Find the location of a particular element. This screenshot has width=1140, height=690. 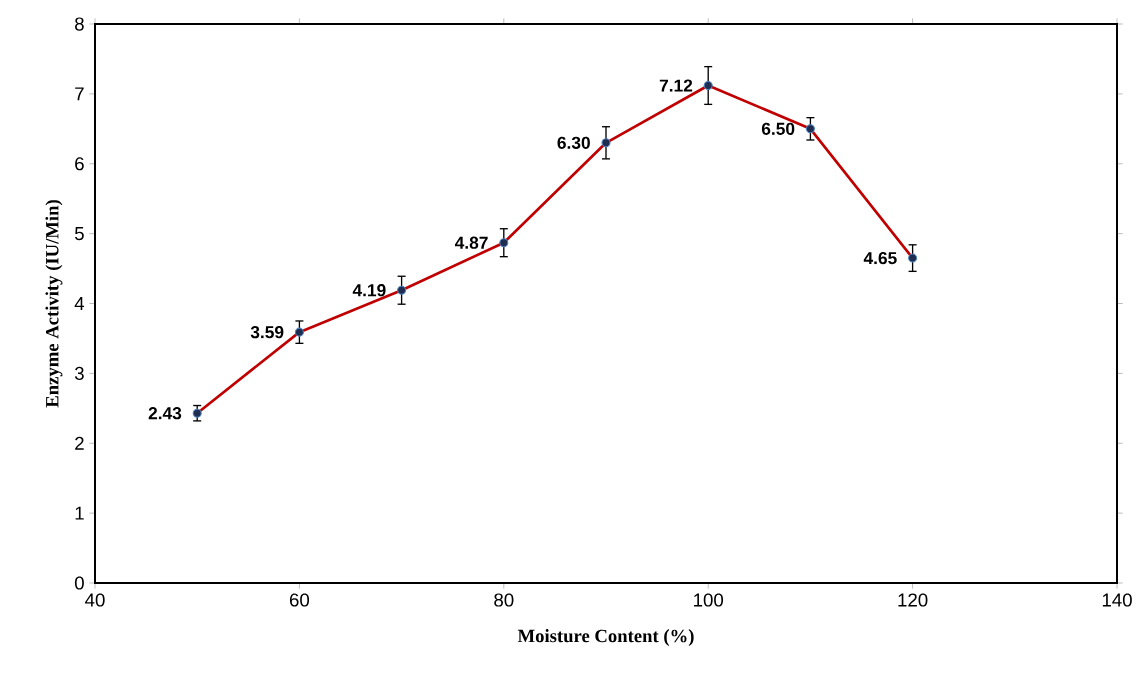

data-label: 4.65 is located at coordinates (880, 258).